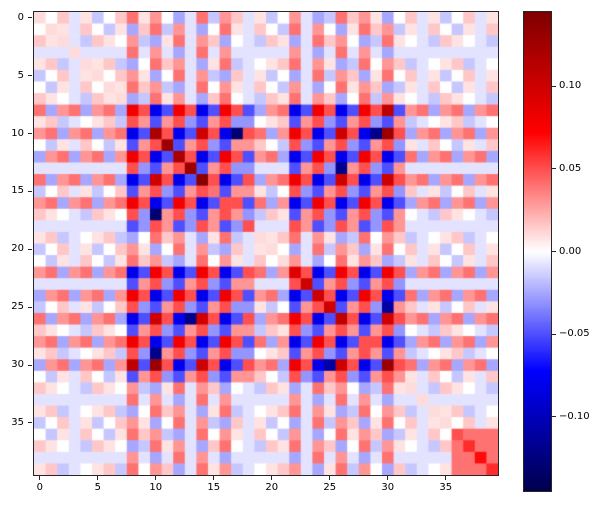  I want to click on colorbar, so click(537, 251).